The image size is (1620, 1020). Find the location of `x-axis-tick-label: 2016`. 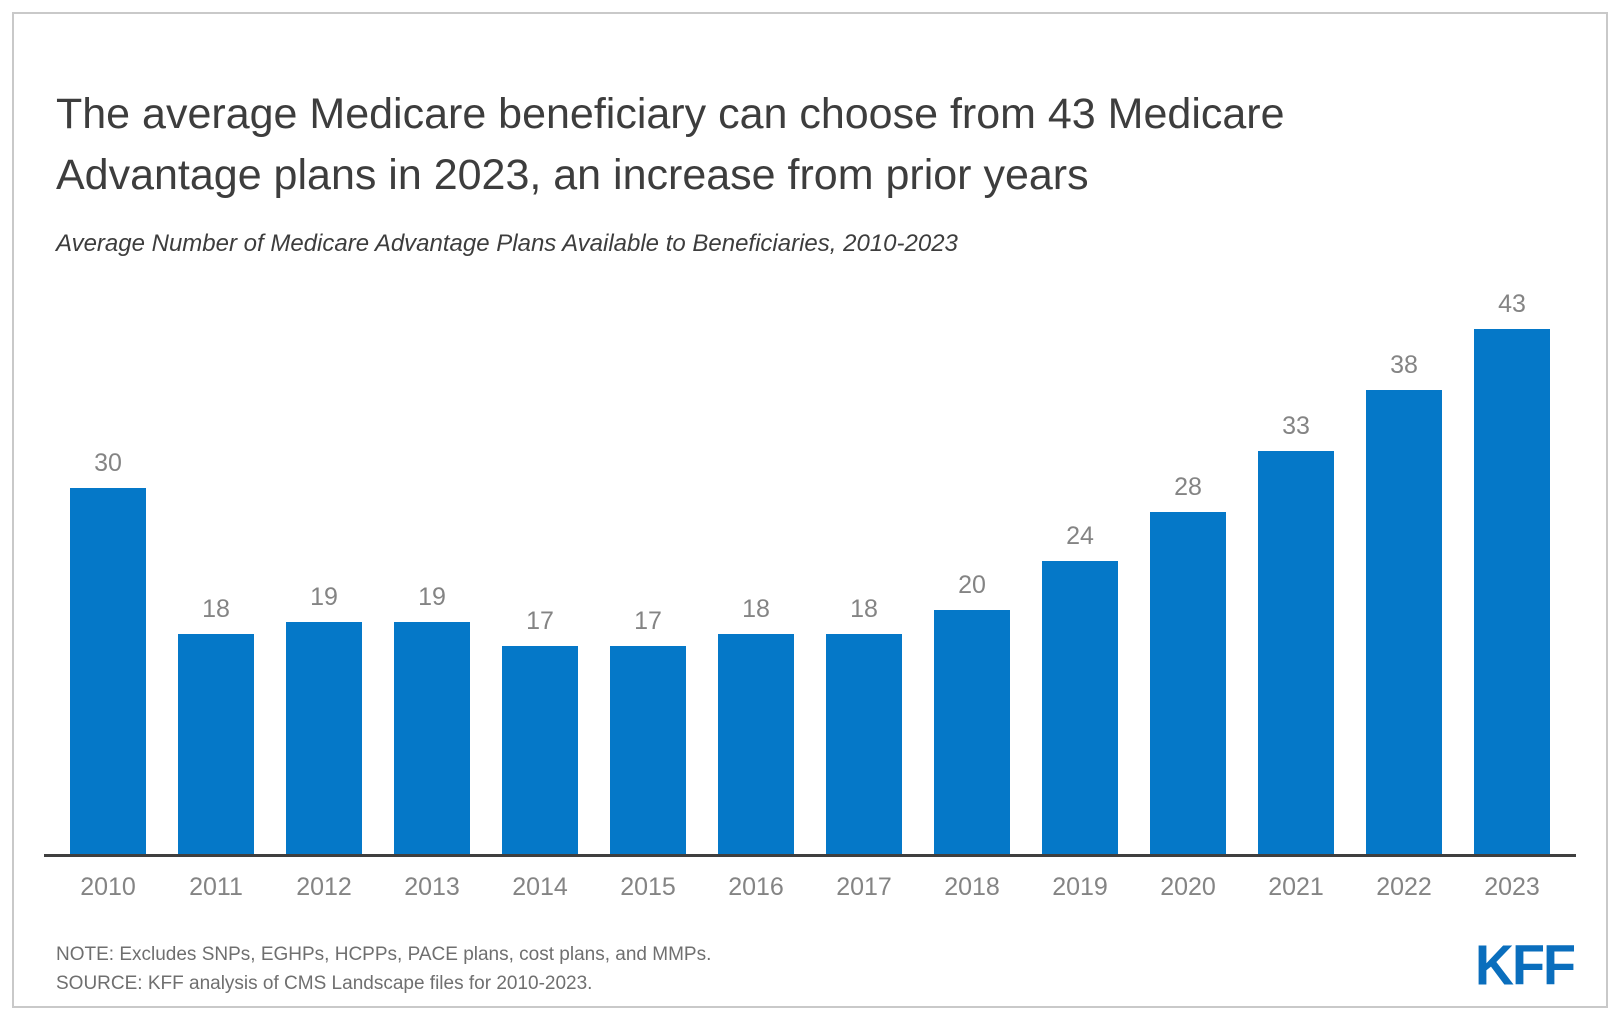

x-axis-tick-label: 2016 is located at coordinates (756, 887).